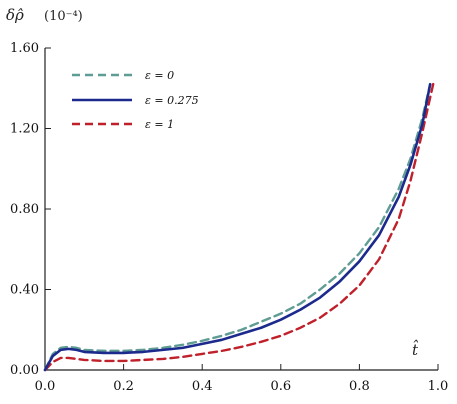  Describe the element at coordinates (242, 379) in the screenshot. I see `x-axis-ticks: 0.0 0.2 0.4 0.6 0.8 1.0` at that location.